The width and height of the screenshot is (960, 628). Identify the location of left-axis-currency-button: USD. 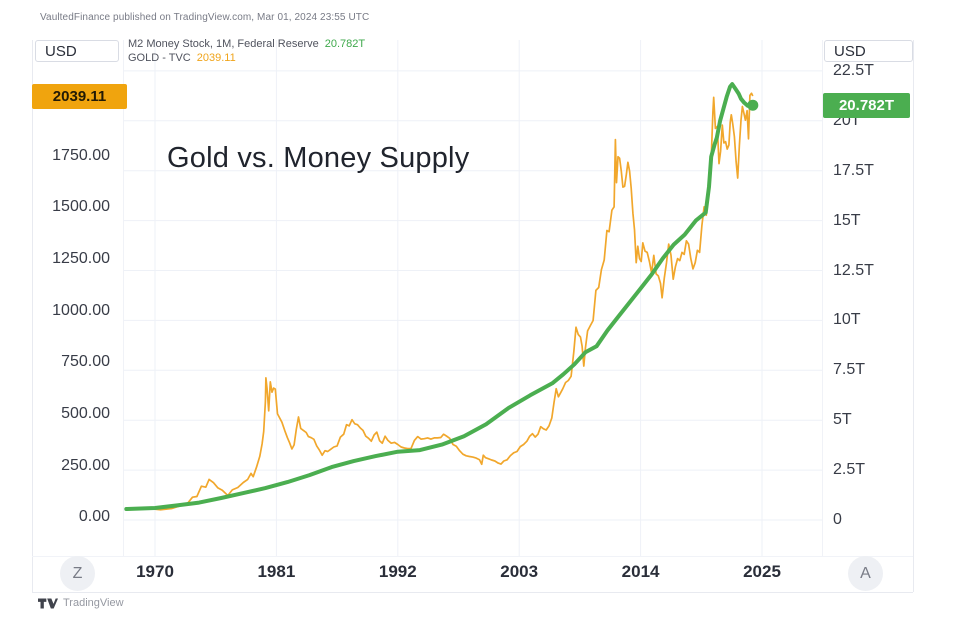
(77, 51).